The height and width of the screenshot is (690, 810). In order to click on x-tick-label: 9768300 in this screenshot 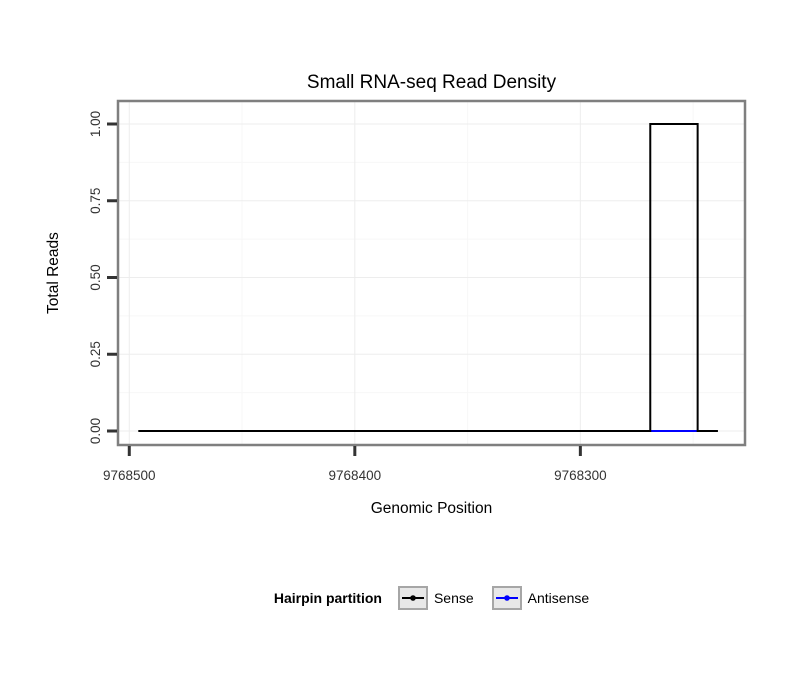, I will do `click(580, 475)`.